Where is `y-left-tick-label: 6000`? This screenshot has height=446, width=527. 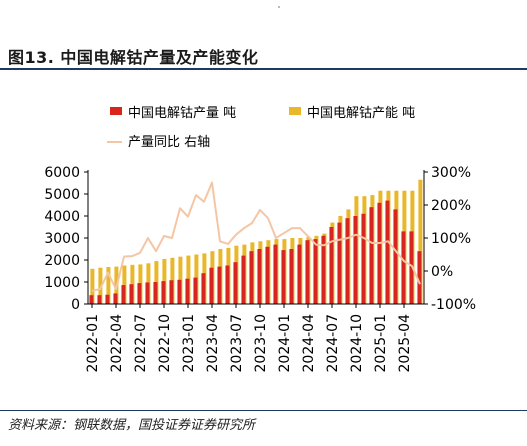 y-left-tick-label: 6000 is located at coordinates (62, 173).